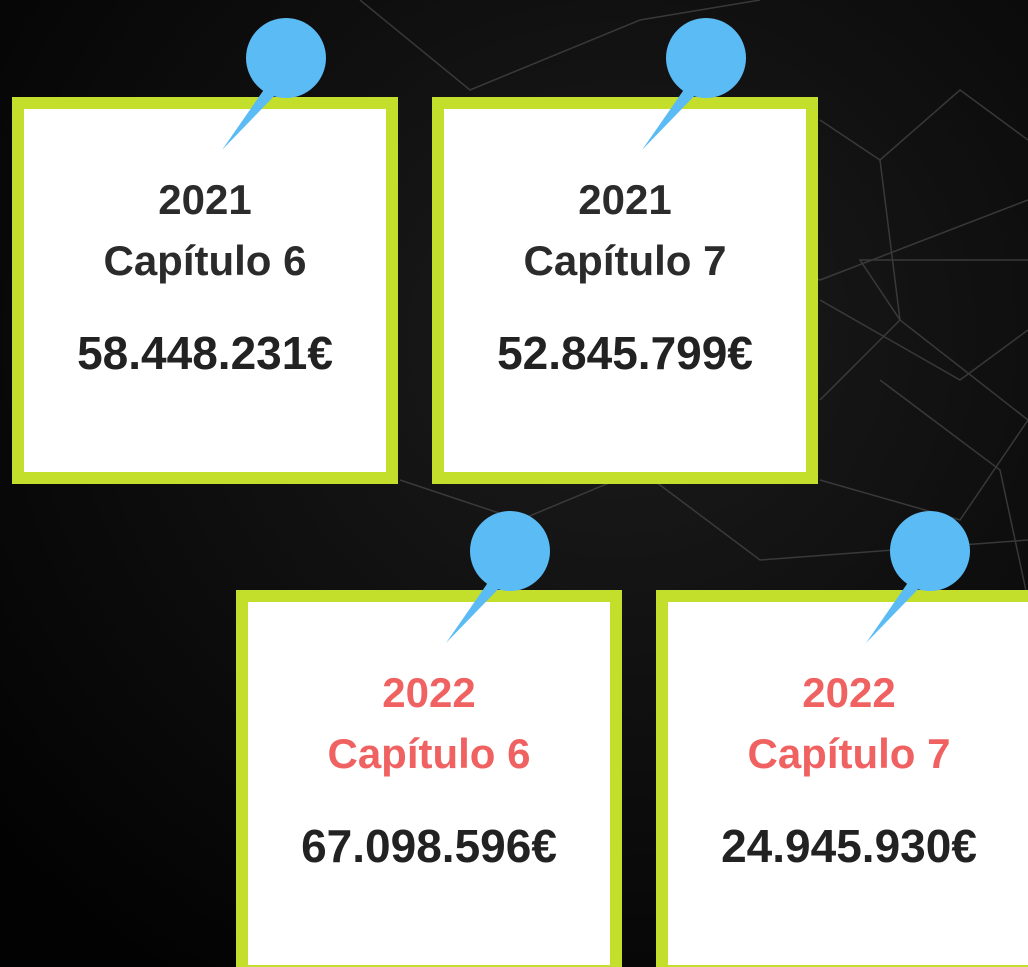 This screenshot has width=1028, height=967. Describe the element at coordinates (429, 846) in the screenshot. I see `card-amount: 67.098.596€` at that location.